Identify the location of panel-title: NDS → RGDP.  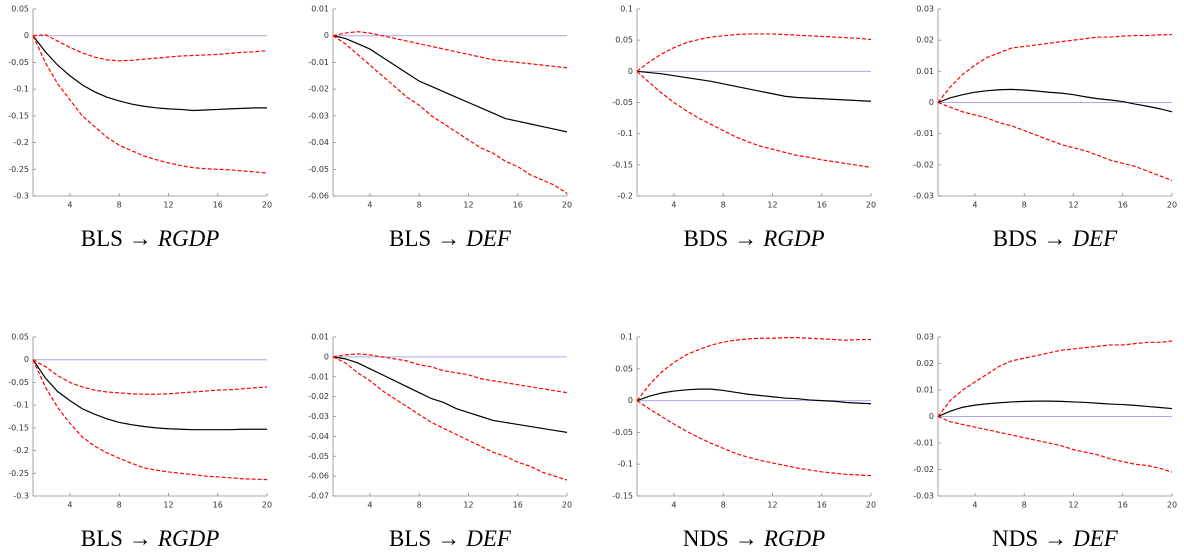
(754, 538).